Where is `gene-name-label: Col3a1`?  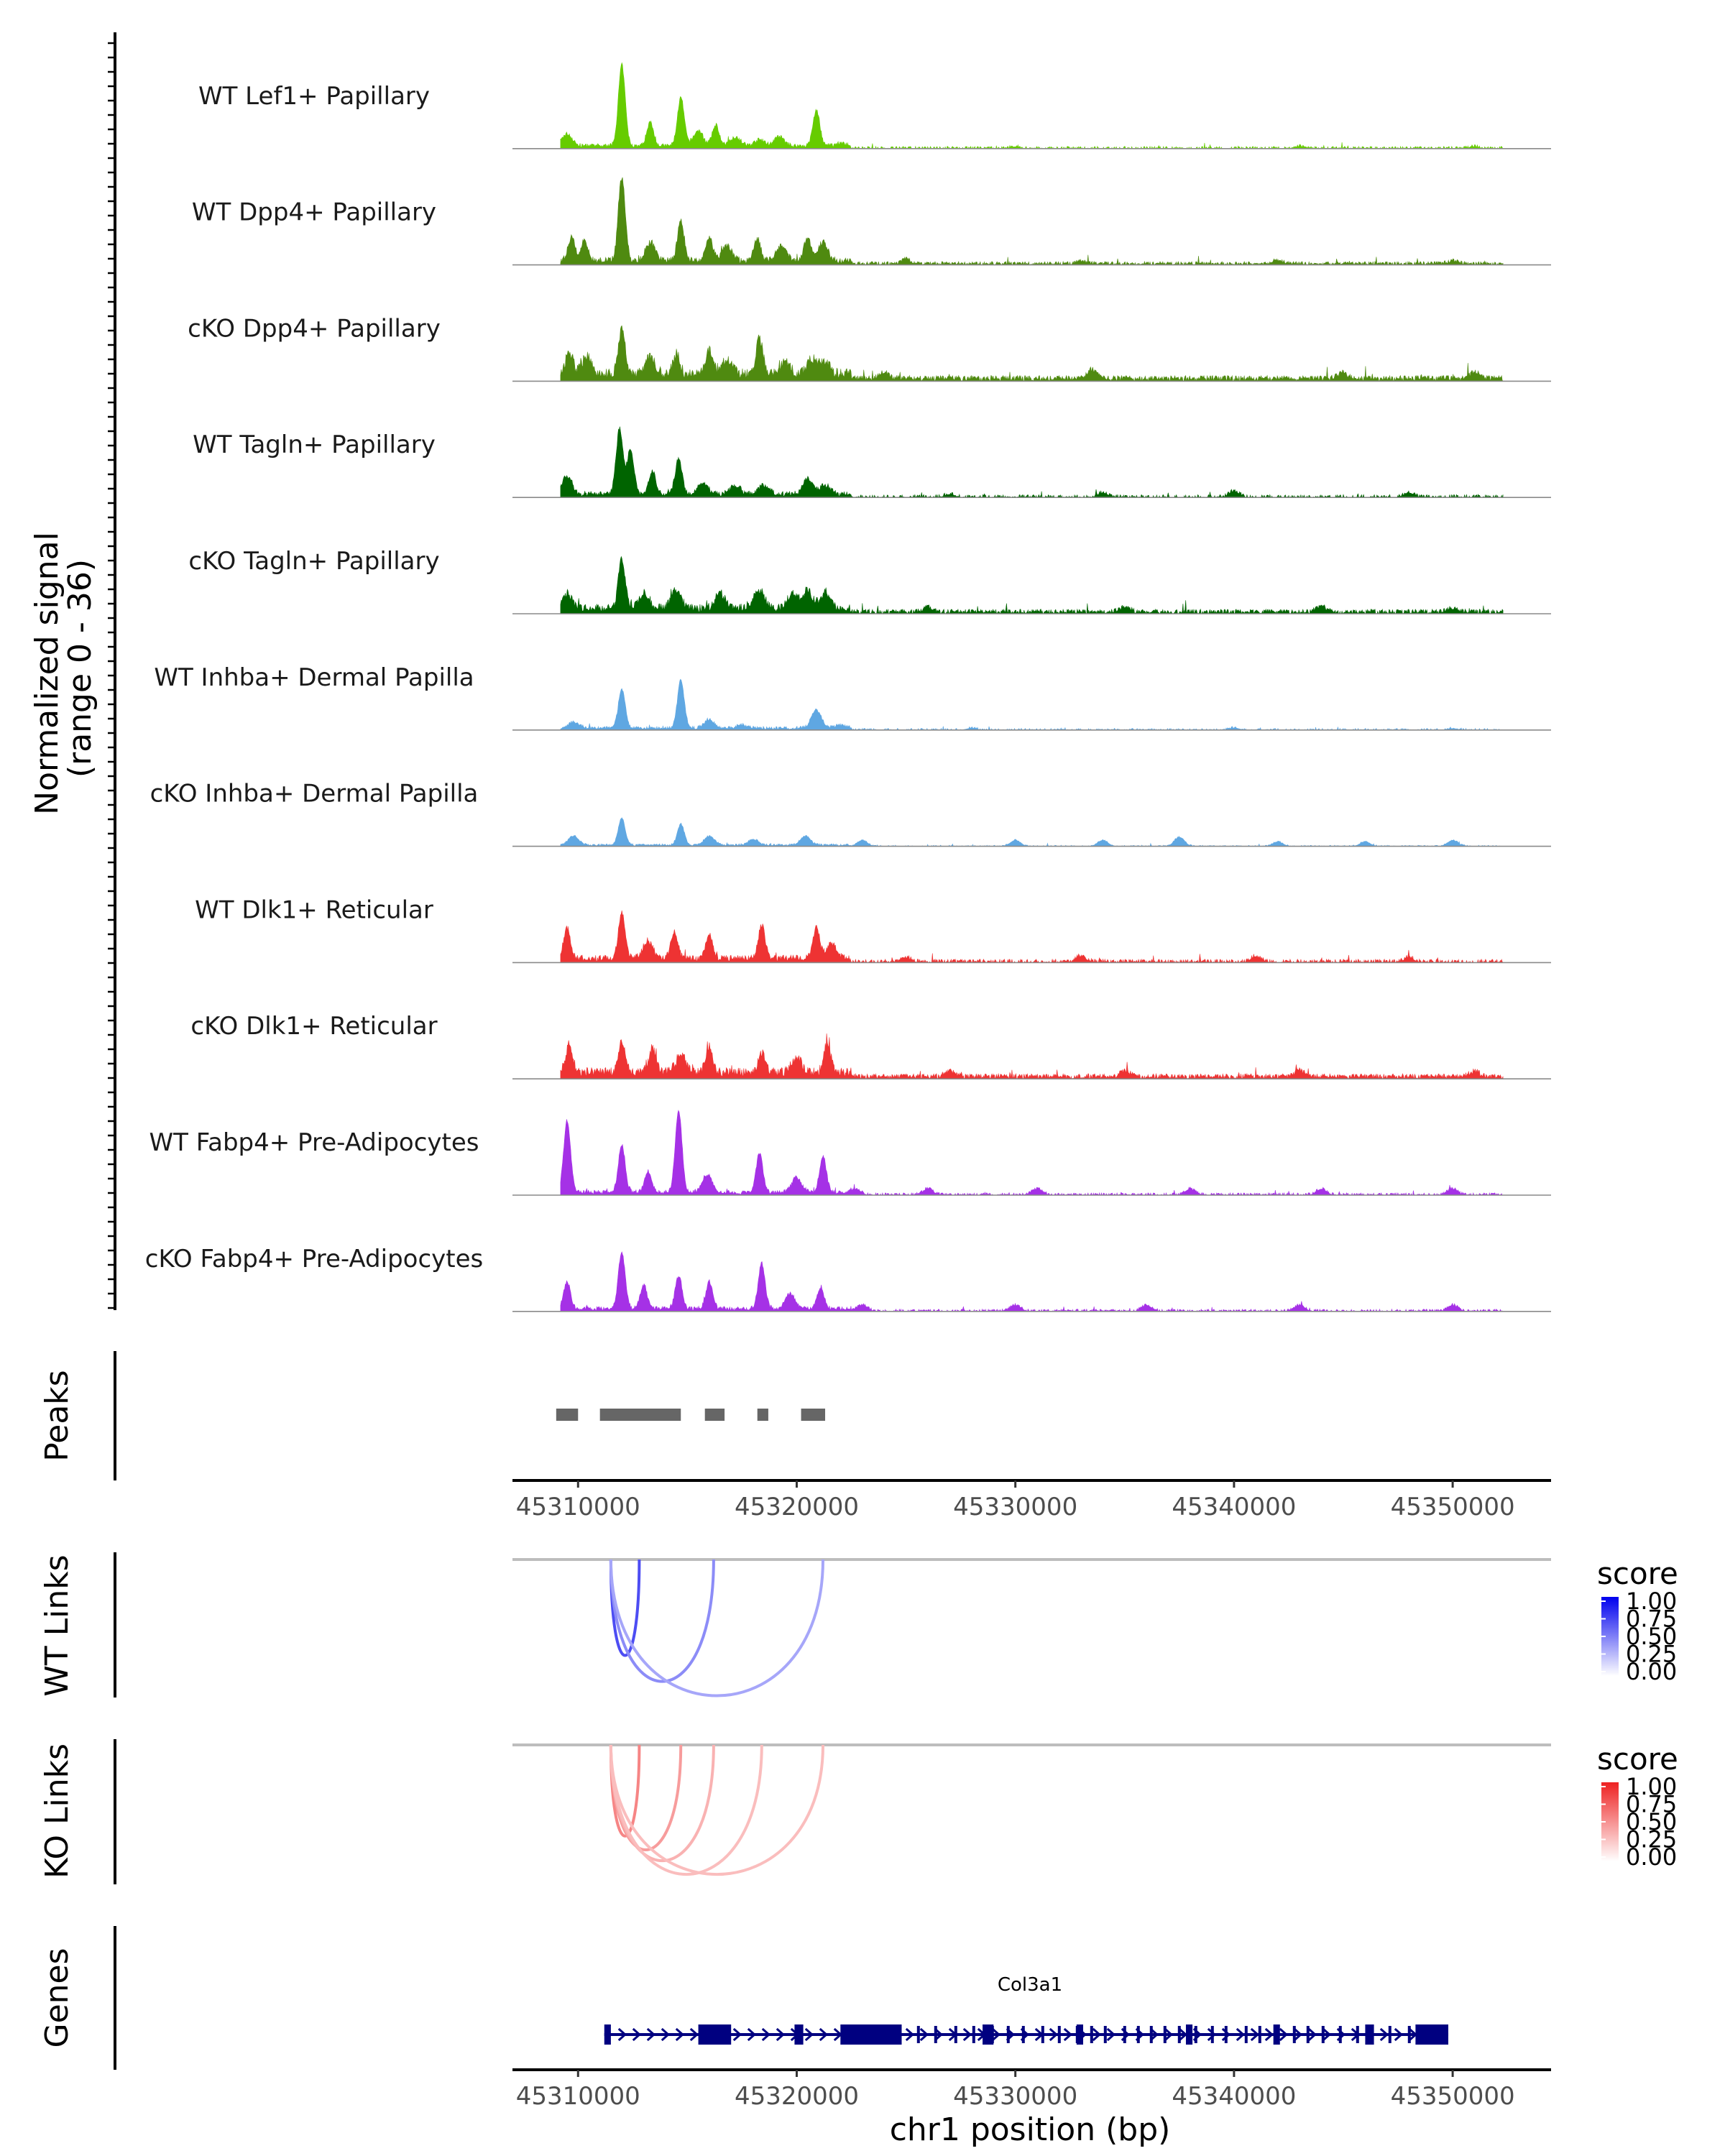 gene-name-label: Col3a1 is located at coordinates (1030, 1985).